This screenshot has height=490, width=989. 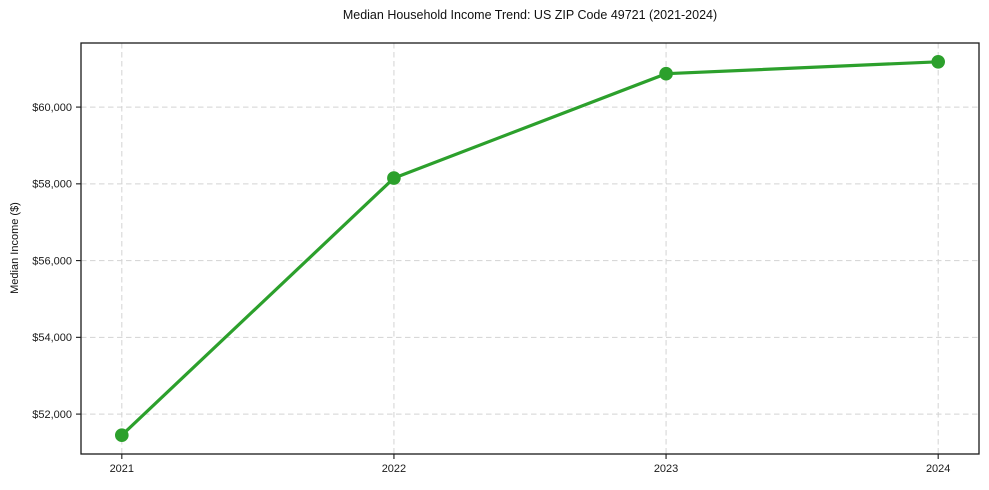 What do you see at coordinates (52, 185) in the screenshot?
I see `y-tick-label: $58,000` at bounding box center [52, 185].